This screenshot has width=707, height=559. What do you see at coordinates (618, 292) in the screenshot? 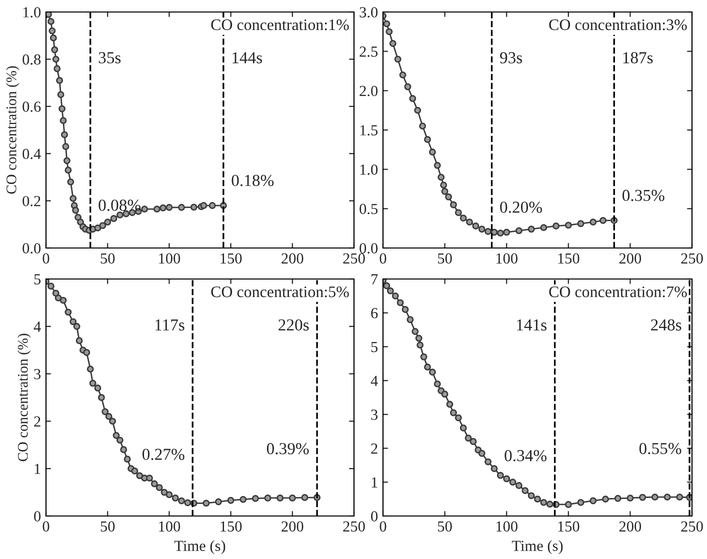
I see `annotation: CO concentration:7%` at bounding box center [618, 292].